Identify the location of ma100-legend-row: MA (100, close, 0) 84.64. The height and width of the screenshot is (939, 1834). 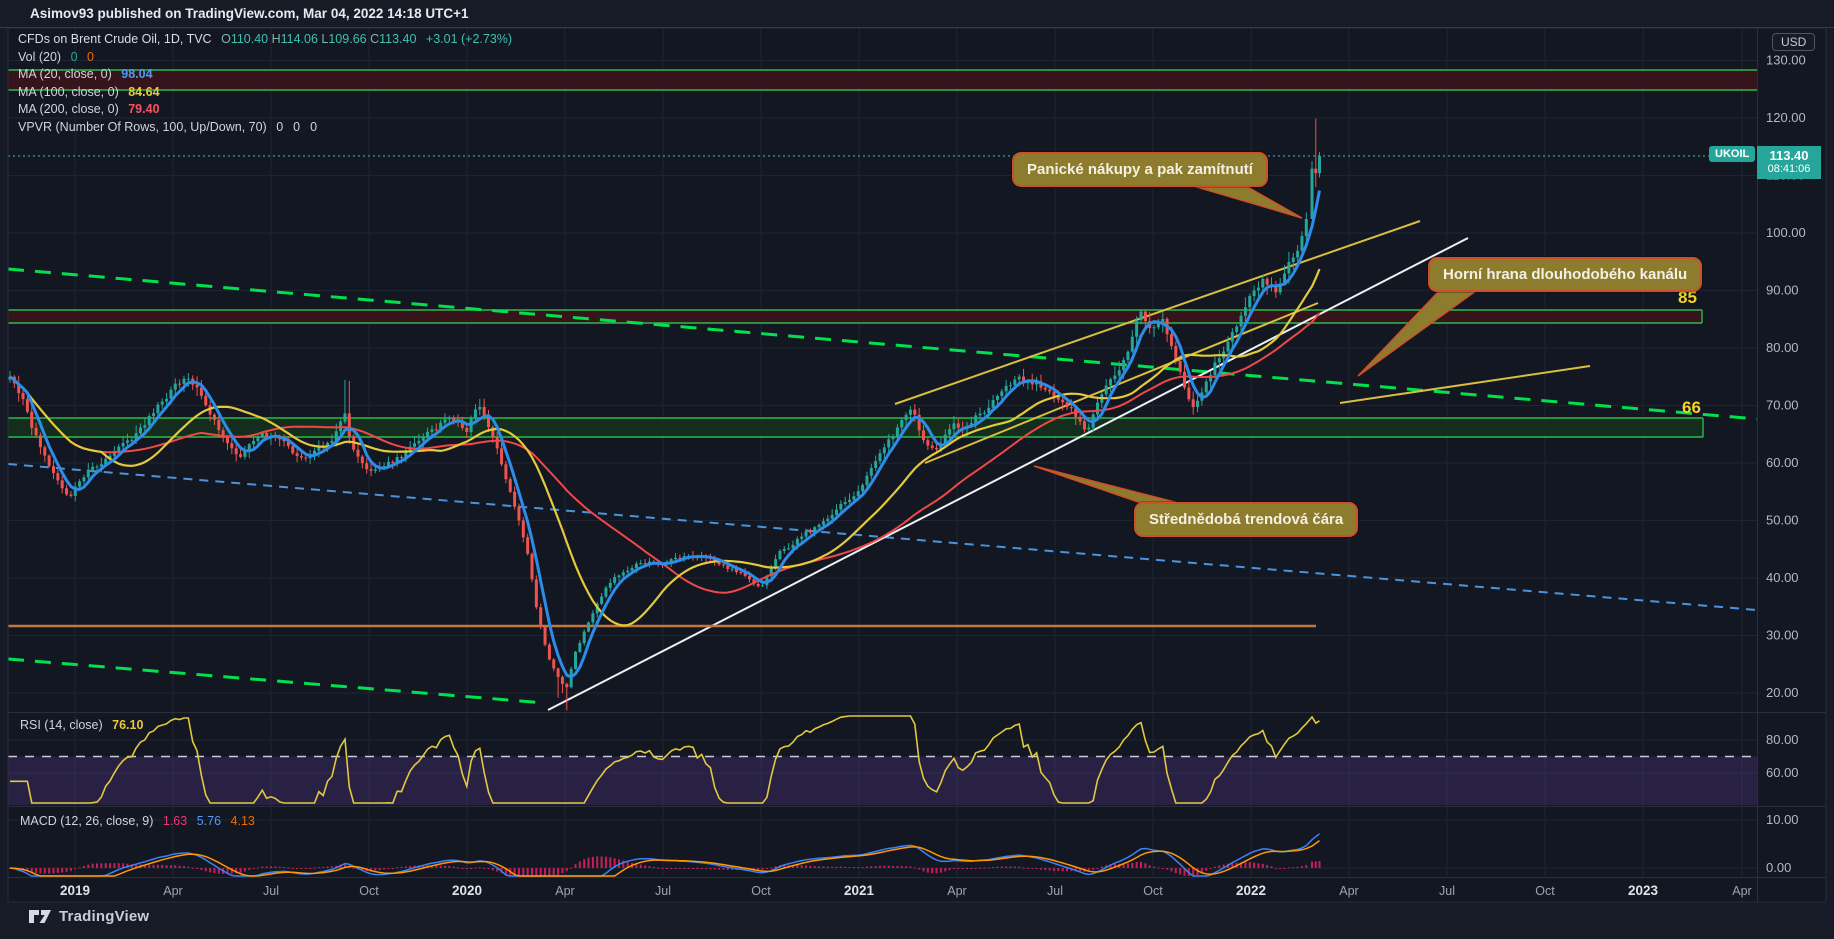
(265, 93).